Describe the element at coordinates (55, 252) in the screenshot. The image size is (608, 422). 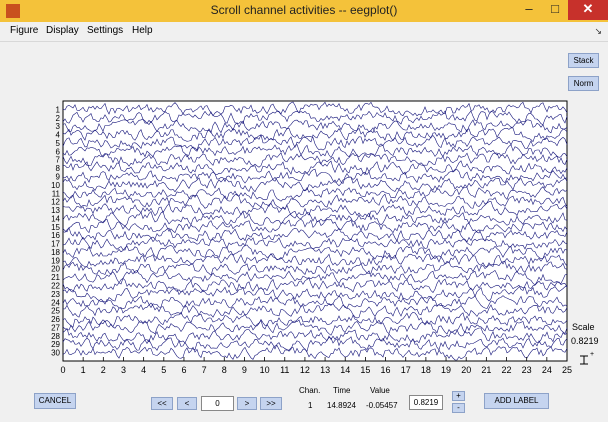
I see `channel-label-18: 18` at that location.